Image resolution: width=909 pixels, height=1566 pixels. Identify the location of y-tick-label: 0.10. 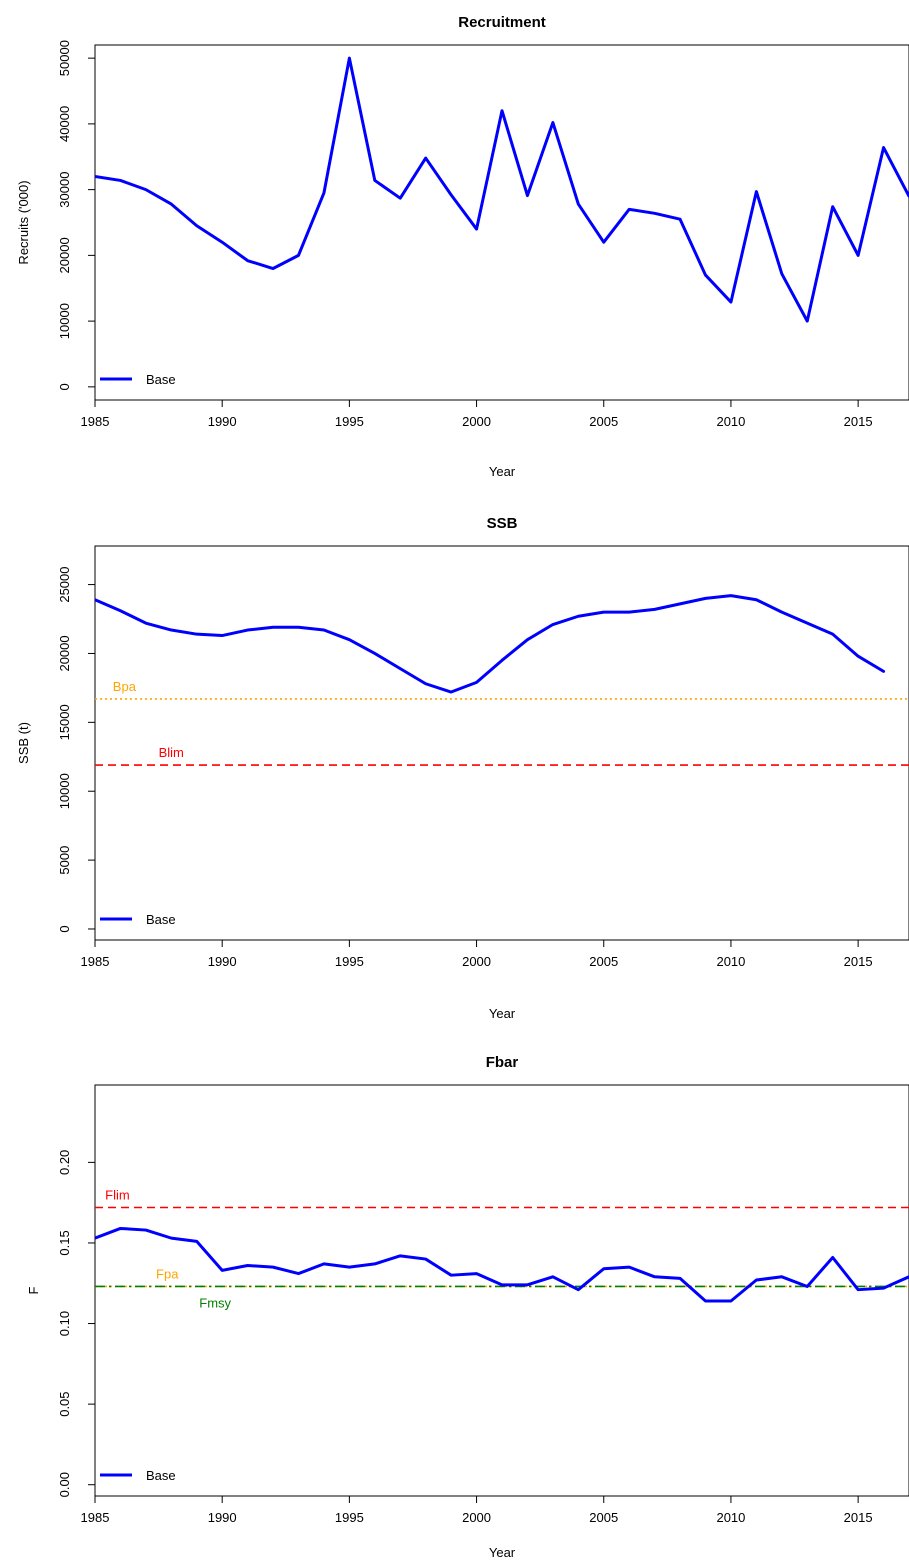
(64, 1323).